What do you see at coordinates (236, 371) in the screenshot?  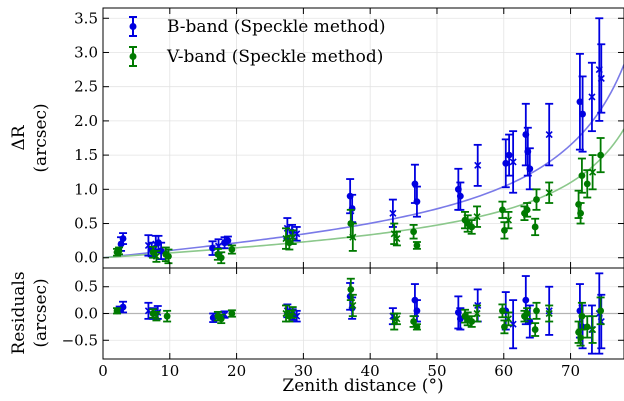 I see `xtick-label: 20` at bounding box center [236, 371].